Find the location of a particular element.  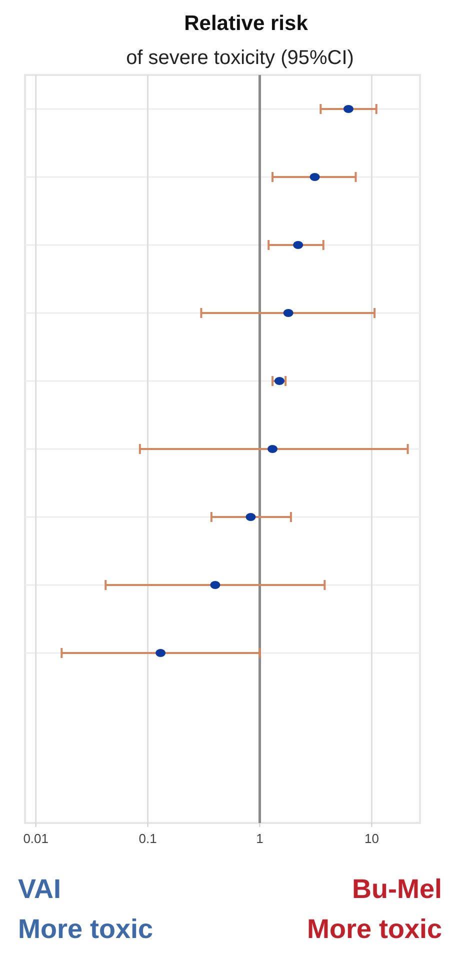

text: Bu-Mel is located at coordinates (397, 889).